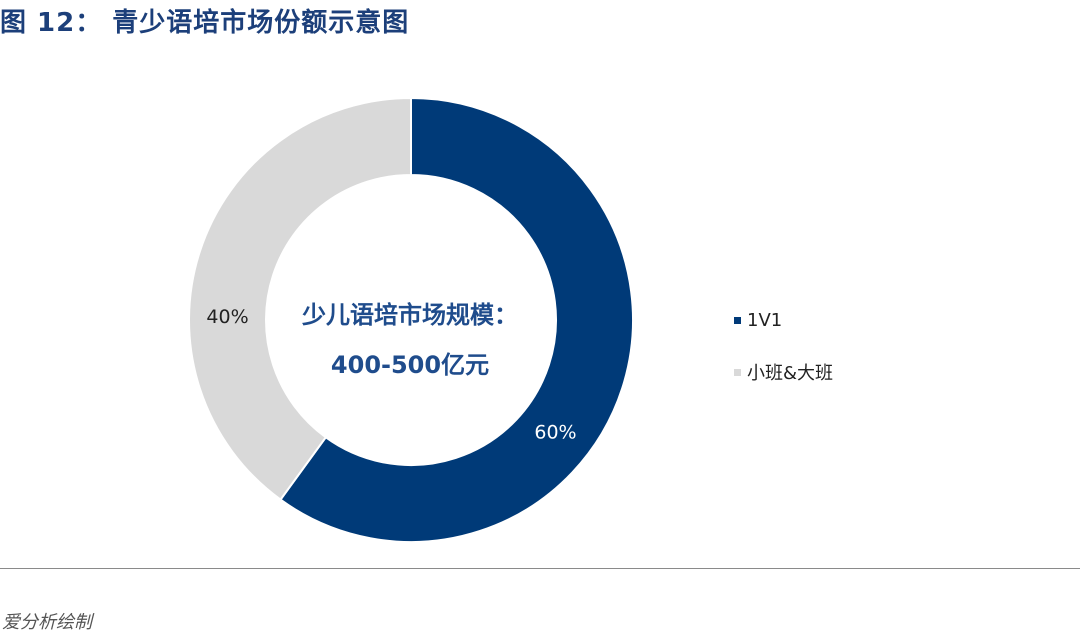 The height and width of the screenshot is (642, 1080). I want to click on figure-title: 青少语培市场份额示意图, so click(261, 23).